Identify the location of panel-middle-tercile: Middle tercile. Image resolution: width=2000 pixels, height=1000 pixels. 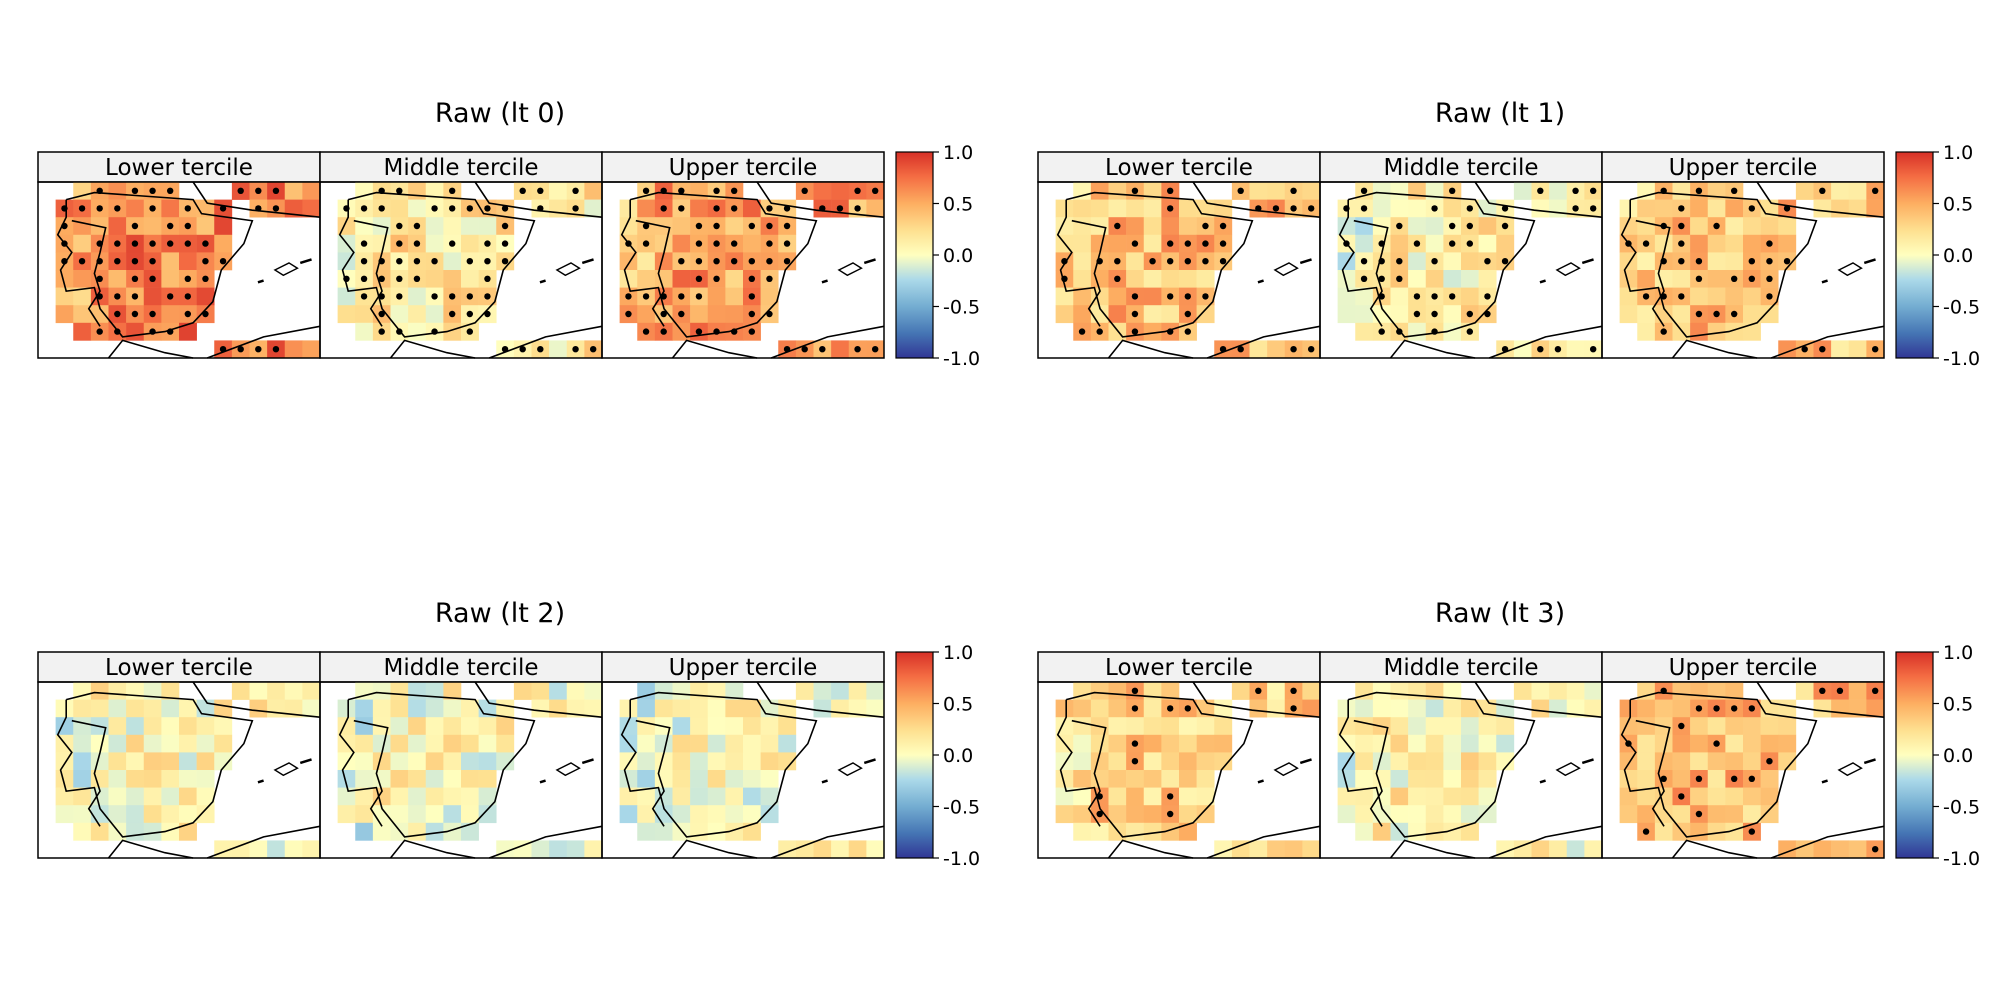
(1461, 755).